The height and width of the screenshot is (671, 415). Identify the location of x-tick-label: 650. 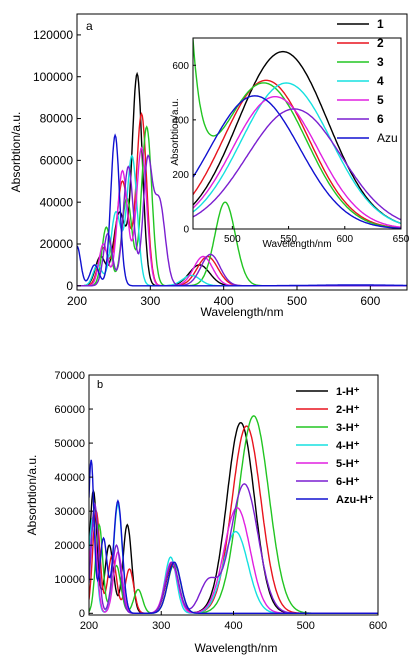
(401, 239).